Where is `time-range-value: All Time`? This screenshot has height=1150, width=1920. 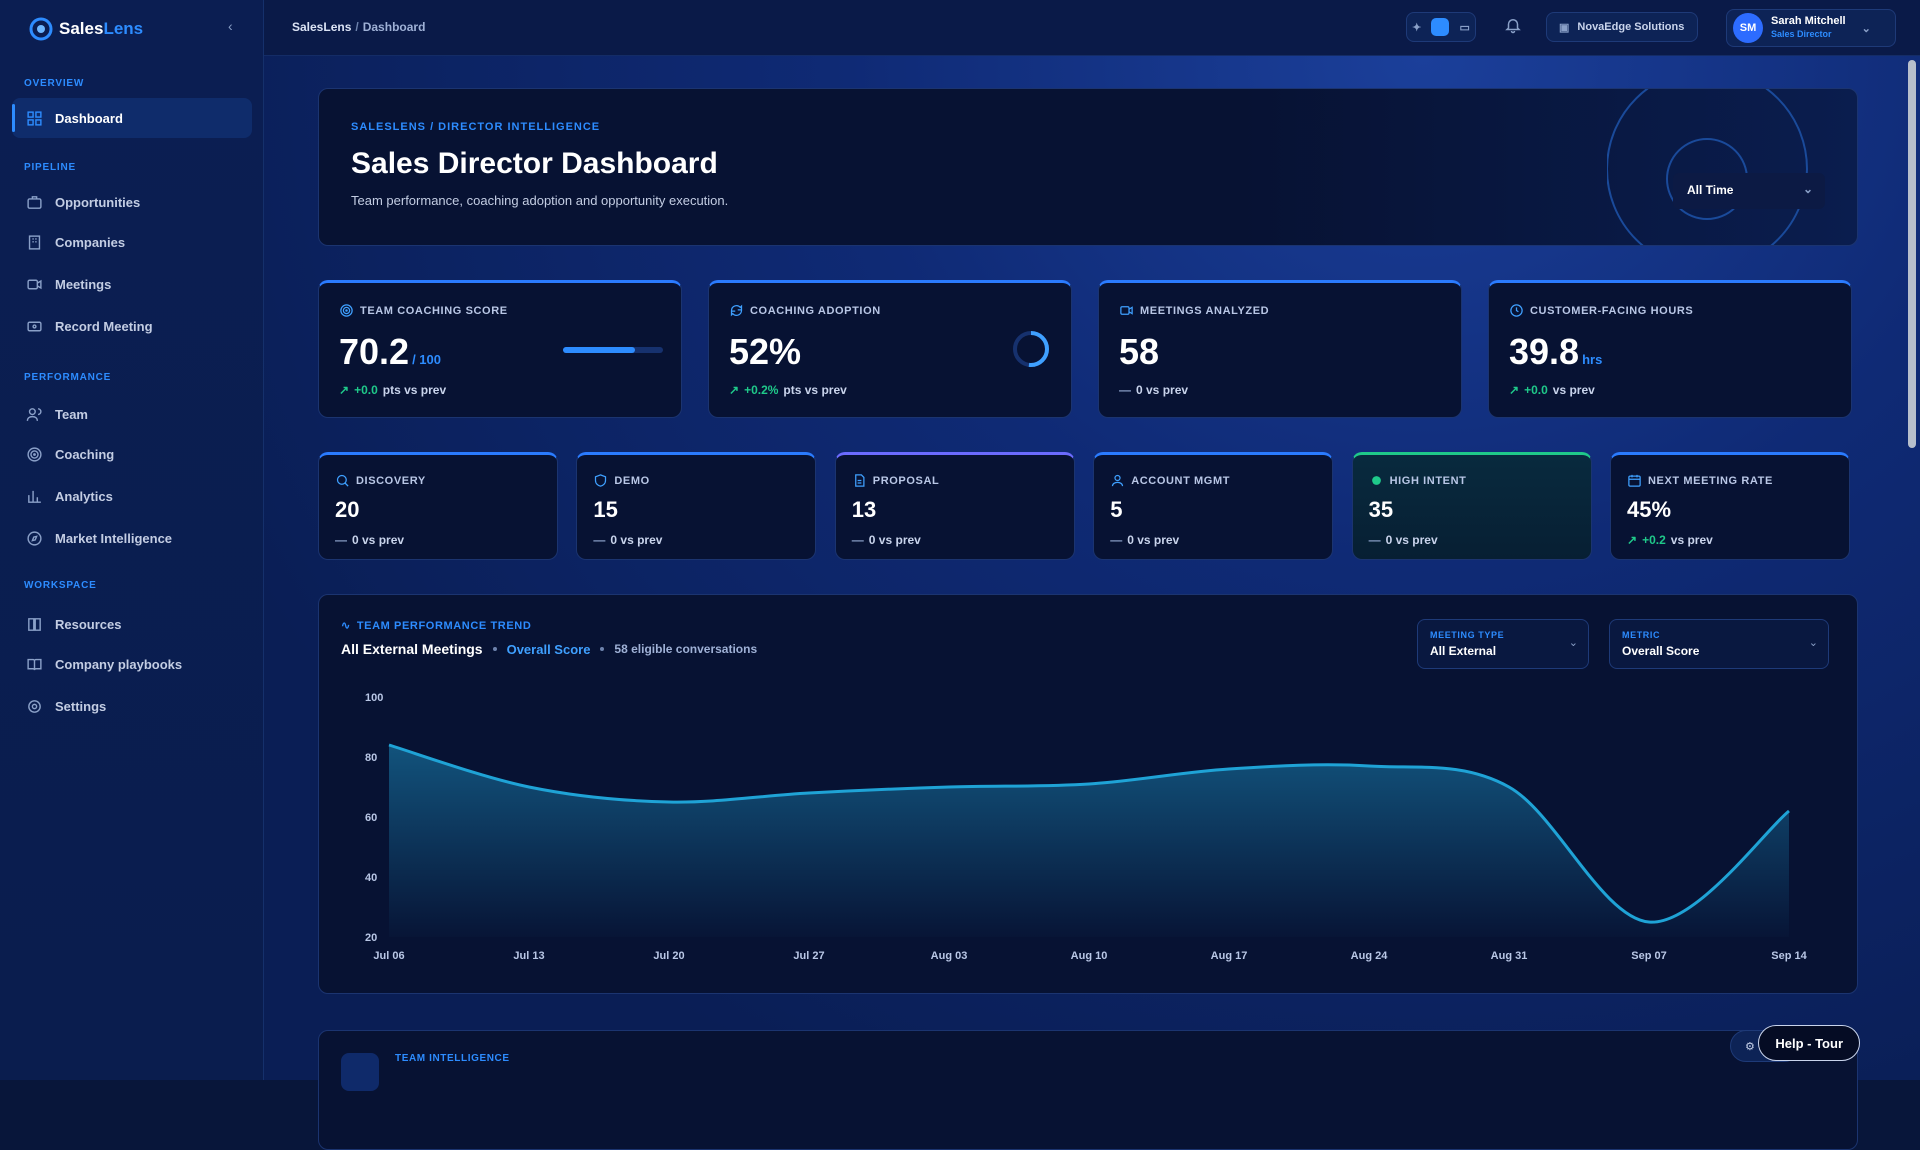
time-range-value: All Time is located at coordinates (1710, 190).